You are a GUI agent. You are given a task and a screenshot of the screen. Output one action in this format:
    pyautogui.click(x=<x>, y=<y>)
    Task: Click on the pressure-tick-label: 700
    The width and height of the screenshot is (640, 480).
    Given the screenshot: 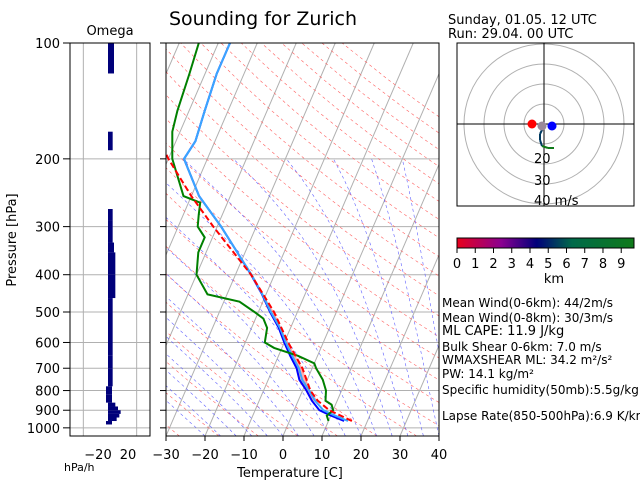 What is the action you would take?
    pyautogui.click(x=47, y=369)
    